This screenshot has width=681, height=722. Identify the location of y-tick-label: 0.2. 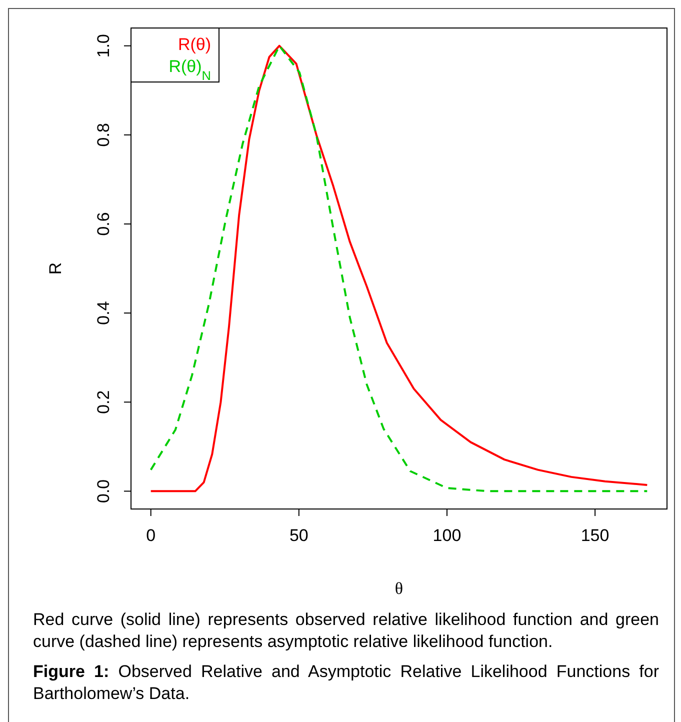
(103, 402).